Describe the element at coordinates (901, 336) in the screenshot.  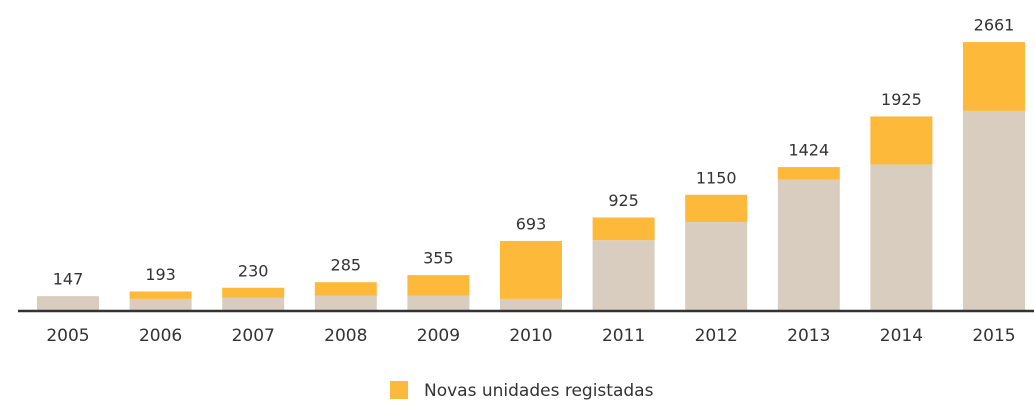
I see `x-tick-label: 2014` at that location.